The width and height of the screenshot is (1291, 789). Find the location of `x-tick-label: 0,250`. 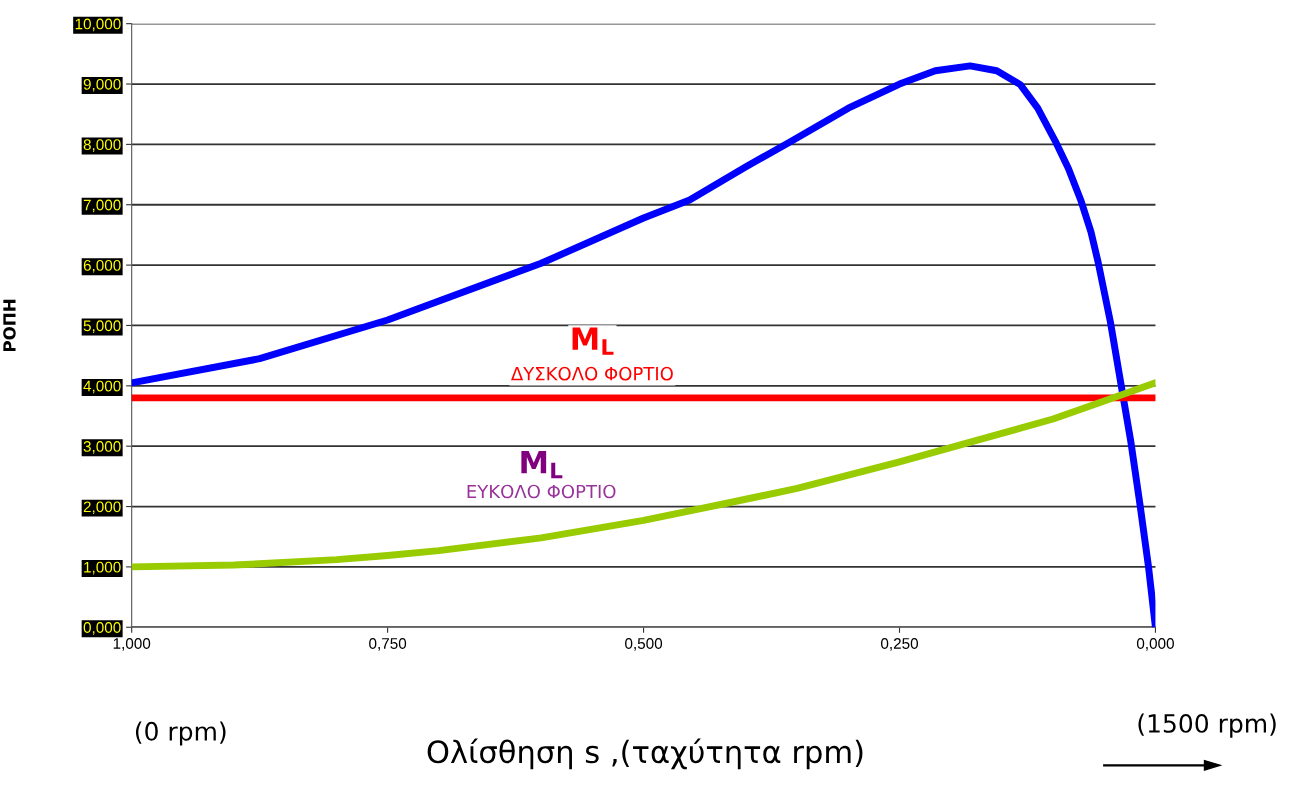

x-tick-label: 0,250 is located at coordinates (899, 644).